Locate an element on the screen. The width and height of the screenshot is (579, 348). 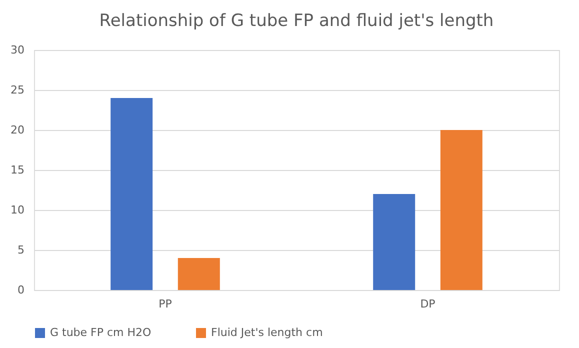
chart-title: Relationship of G tube FP and fluid jet's length is located at coordinates (296, 21).